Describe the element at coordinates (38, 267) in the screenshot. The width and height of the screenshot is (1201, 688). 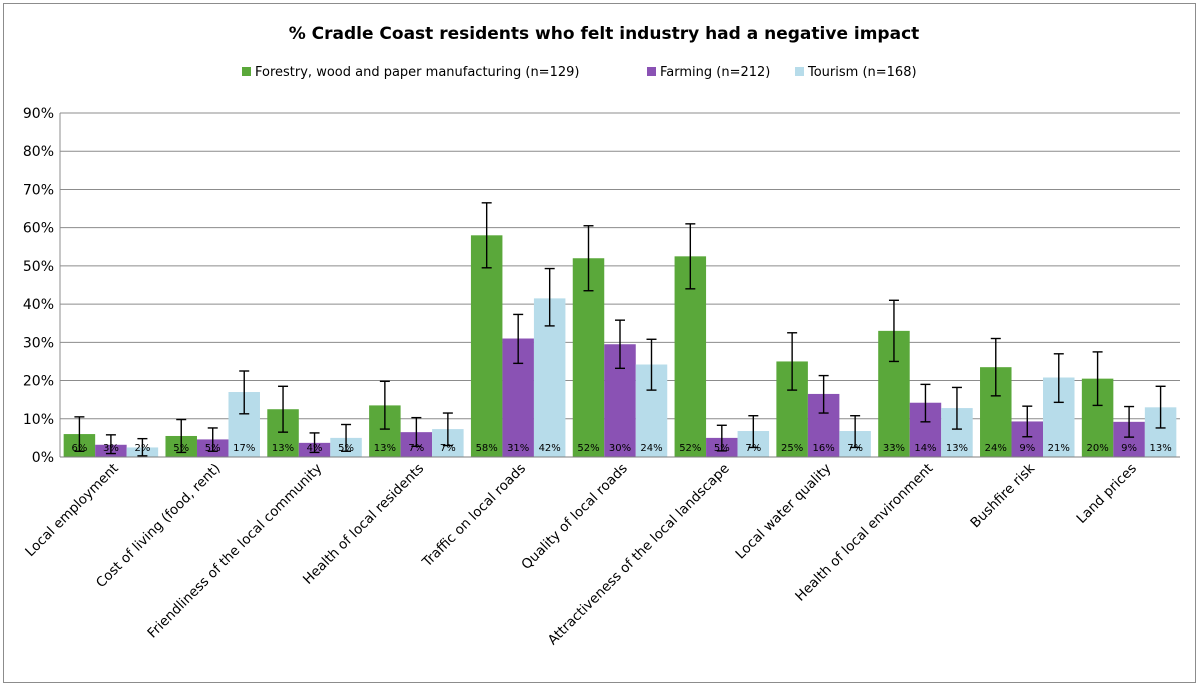
I see `y-tick-label: 50%` at that location.